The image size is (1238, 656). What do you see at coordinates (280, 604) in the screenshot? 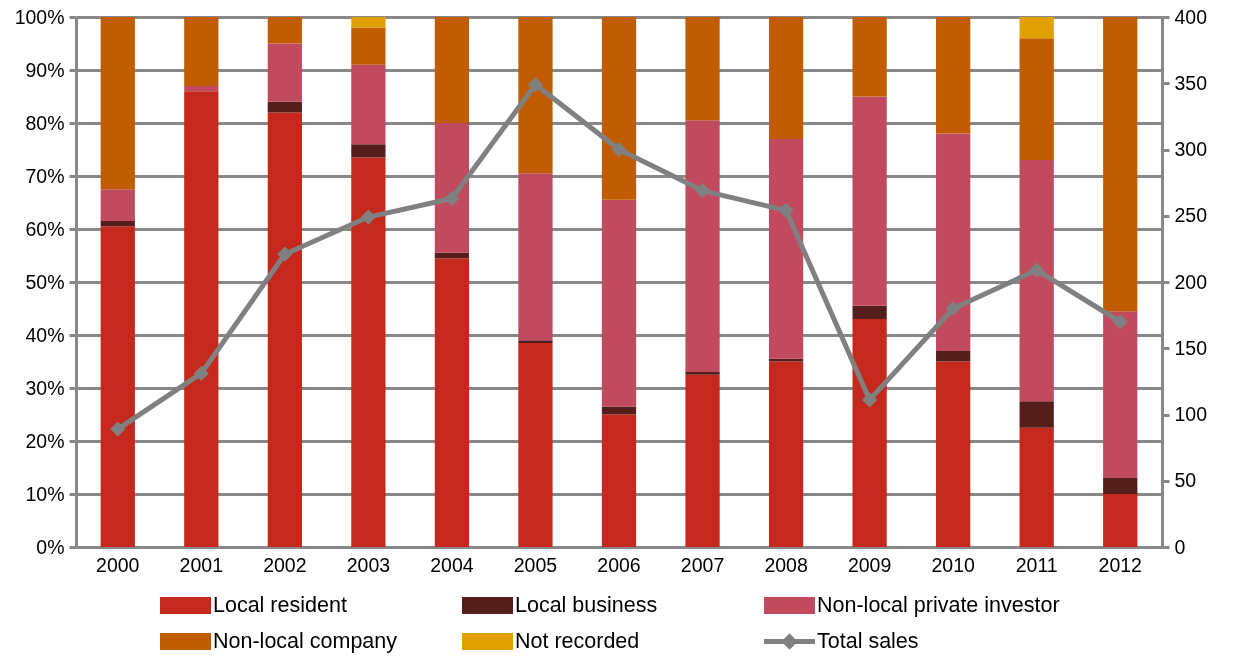
I see `legend-label: Local resident` at bounding box center [280, 604].